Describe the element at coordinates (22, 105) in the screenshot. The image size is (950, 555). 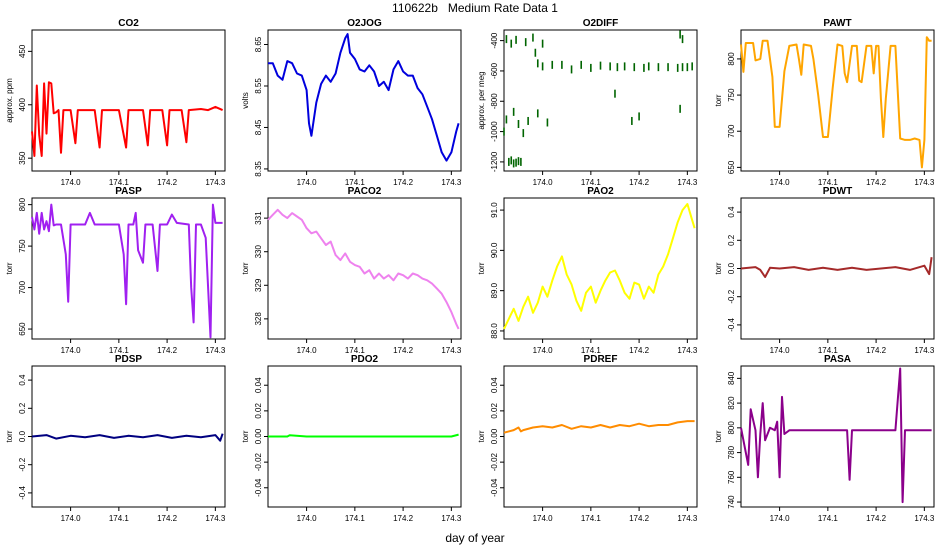
I see `y-tick-label: 400` at that location.